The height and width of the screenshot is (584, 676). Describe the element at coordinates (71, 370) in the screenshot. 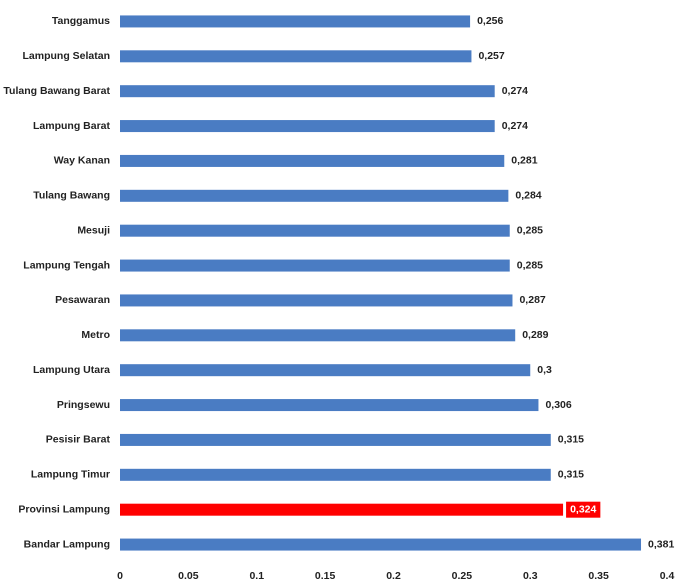

I see `y-tick-label: Lampung Utara` at that location.